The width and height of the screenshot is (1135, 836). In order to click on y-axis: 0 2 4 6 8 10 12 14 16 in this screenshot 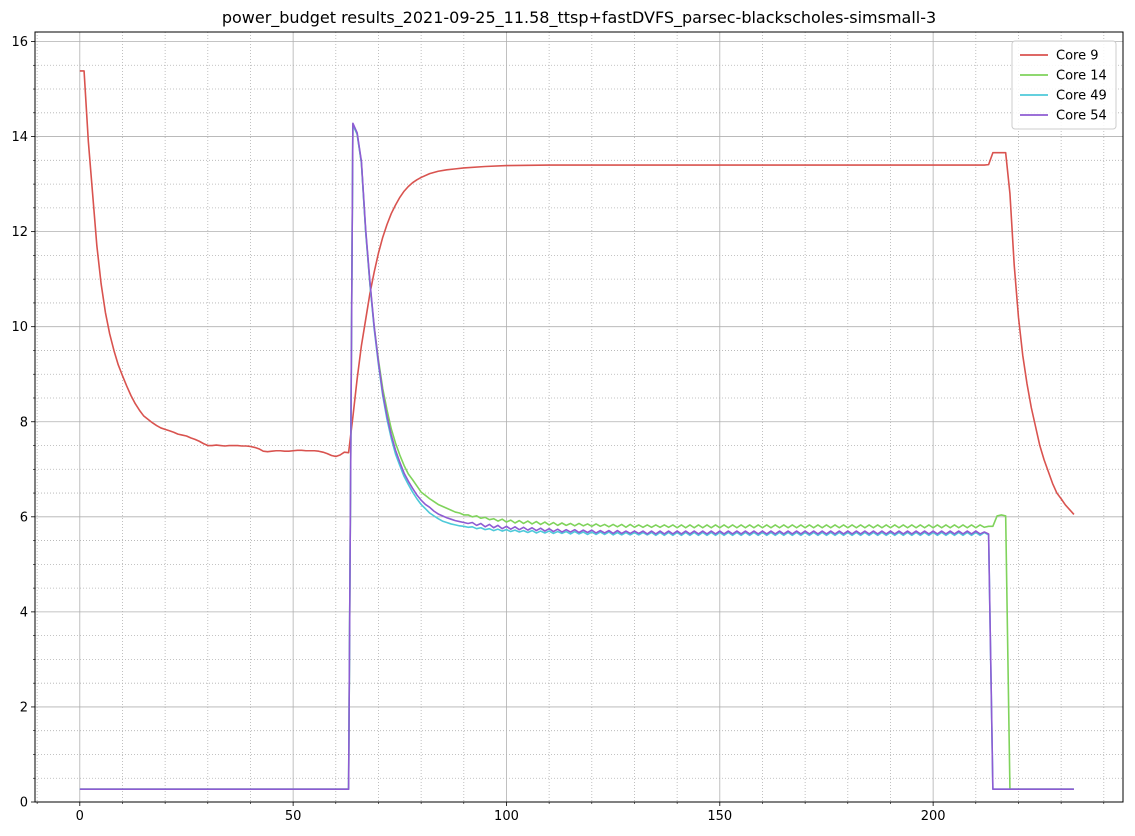, I will do `click(23, 423)`.